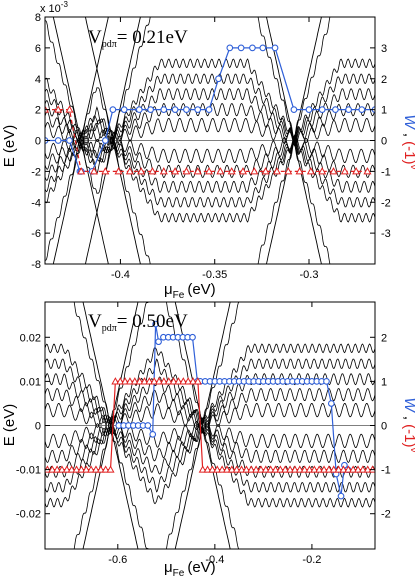 The width and height of the screenshot is (415, 576). I want to click on x-tick-label: -0.2, so click(311, 560).